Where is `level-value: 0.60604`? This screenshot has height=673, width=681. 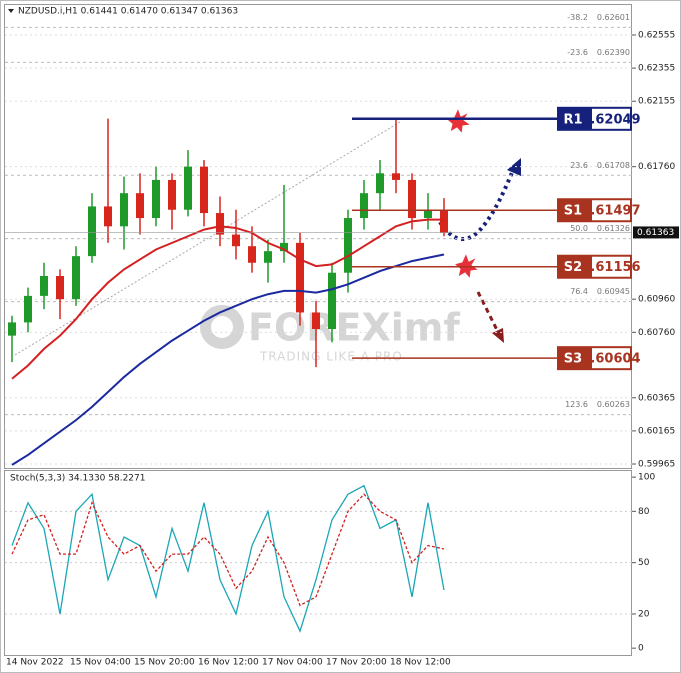
level-value: 0.60604 is located at coordinates (610, 359).